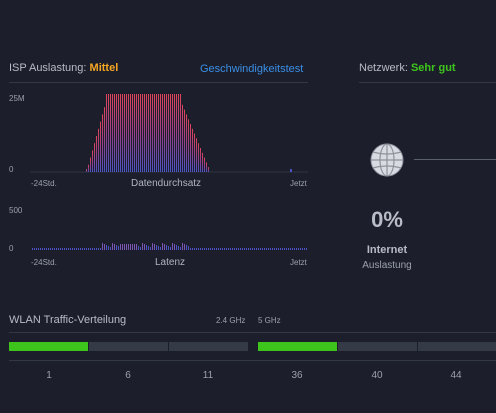 This screenshot has width=496, height=413. I want to click on speedtest-link: Geschwindigkeitstest, so click(252, 69).